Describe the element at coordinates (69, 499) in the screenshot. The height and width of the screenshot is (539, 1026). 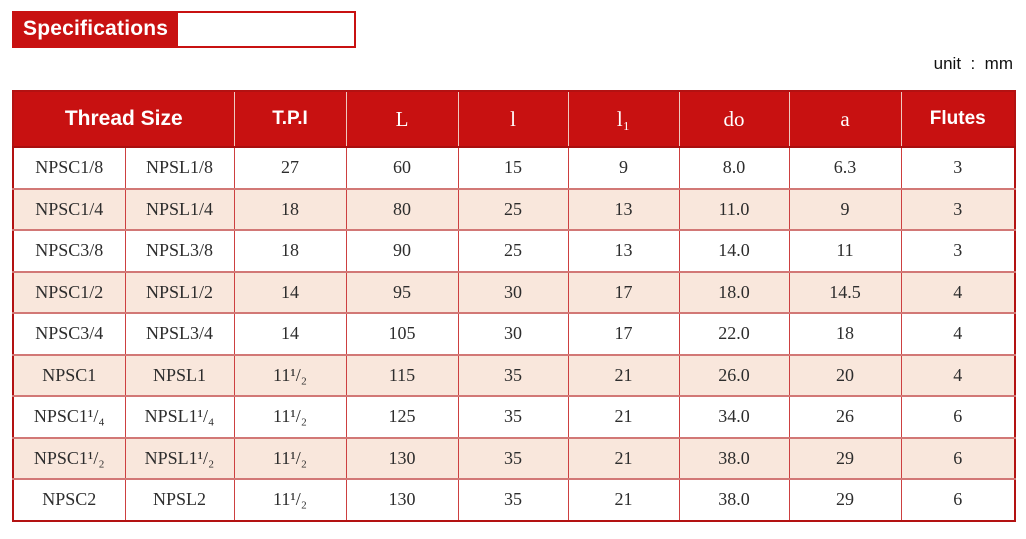
I see `table-cell: NPSC2` at that location.